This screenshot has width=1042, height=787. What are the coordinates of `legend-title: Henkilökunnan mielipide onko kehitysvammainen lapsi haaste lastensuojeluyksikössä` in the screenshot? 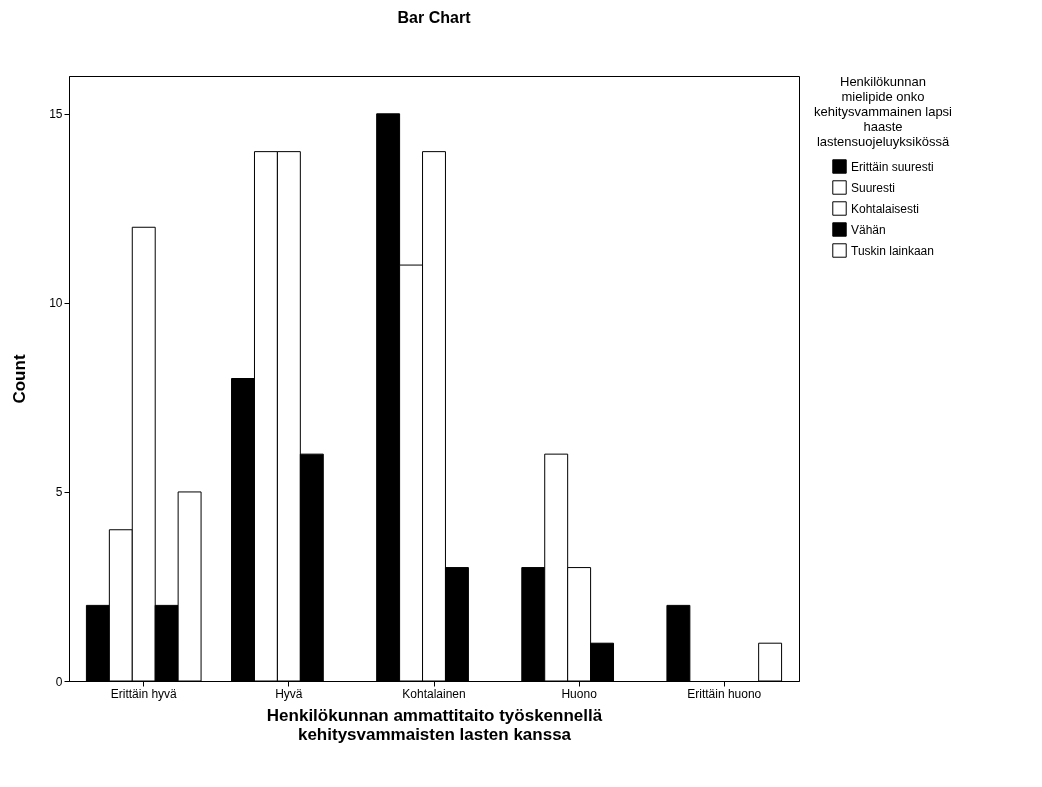 It's located at (883, 111).